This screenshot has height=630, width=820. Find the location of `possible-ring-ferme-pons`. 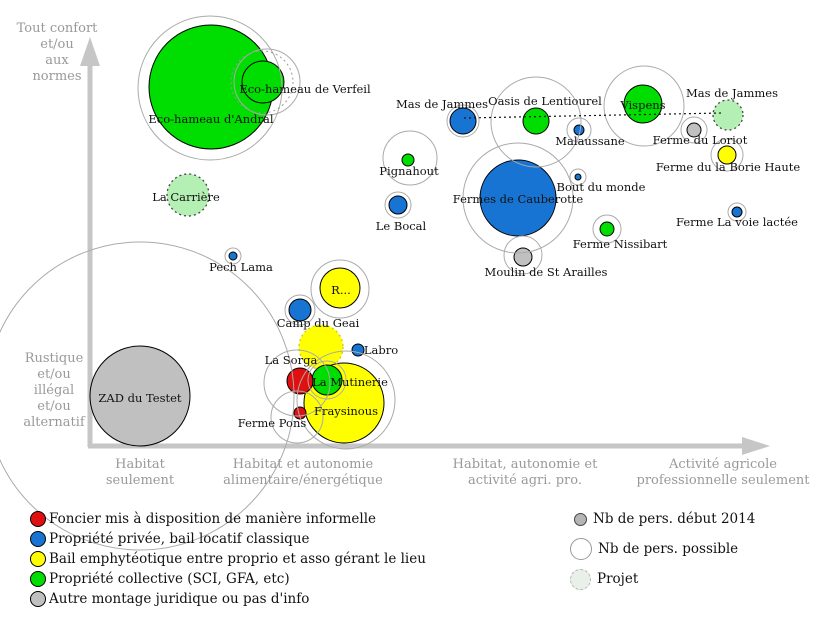

possible-ring-ferme-pons is located at coordinates (297, 417).